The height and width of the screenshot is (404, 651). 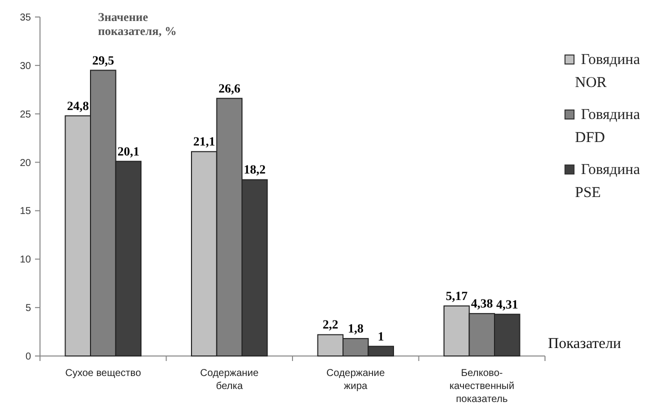 I want to click on data-label: 29,5, so click(x=103, y=60).